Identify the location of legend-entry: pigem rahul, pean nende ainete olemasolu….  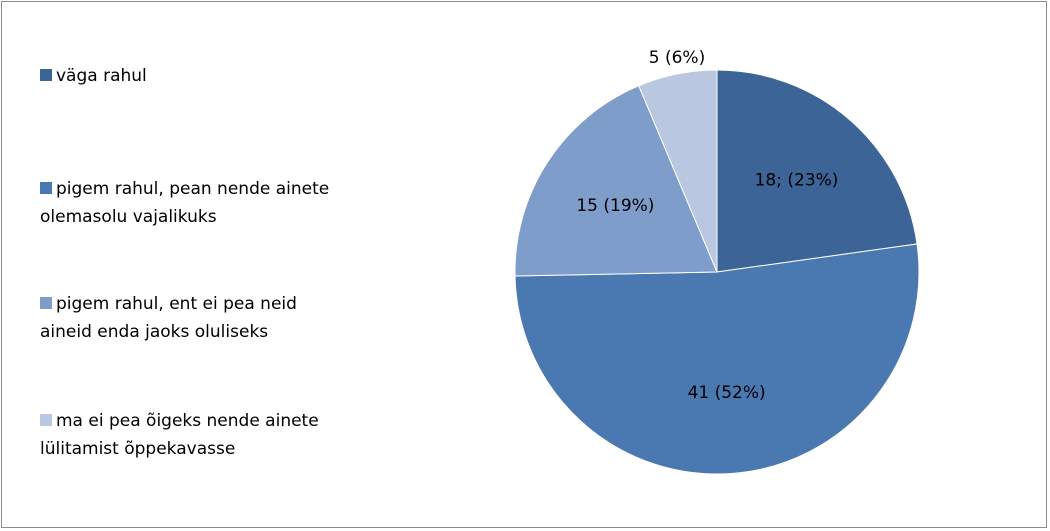
(190, 203).